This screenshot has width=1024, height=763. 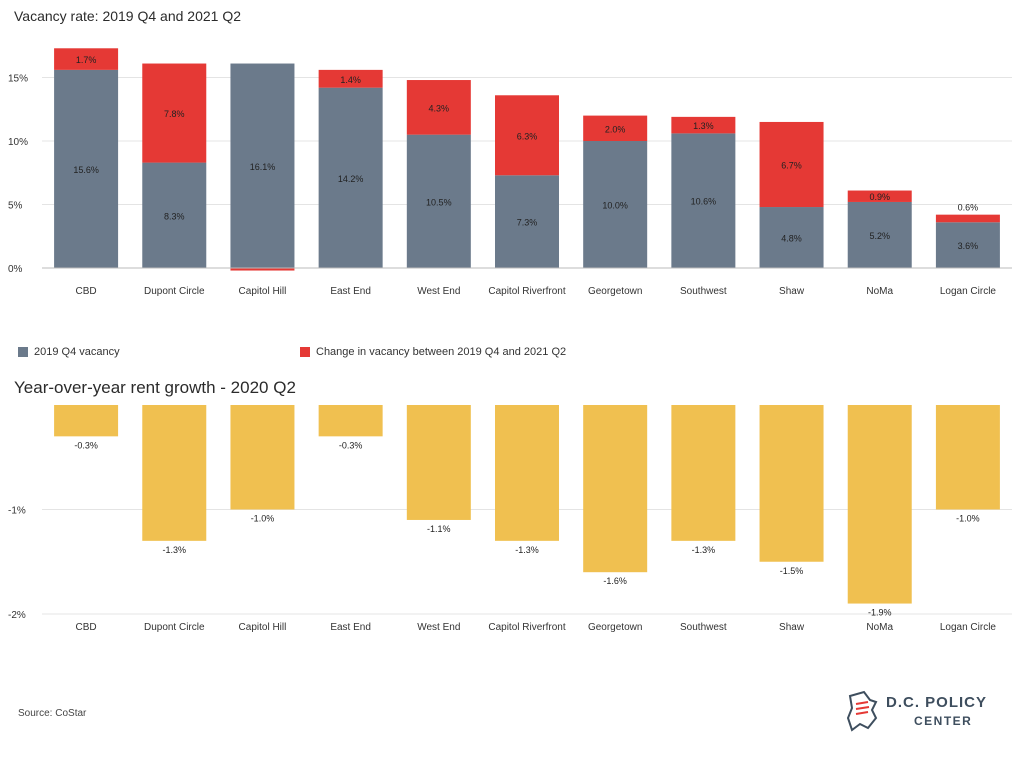 I want to click on bar-2019-georgetown, so click(x=615, y=204).